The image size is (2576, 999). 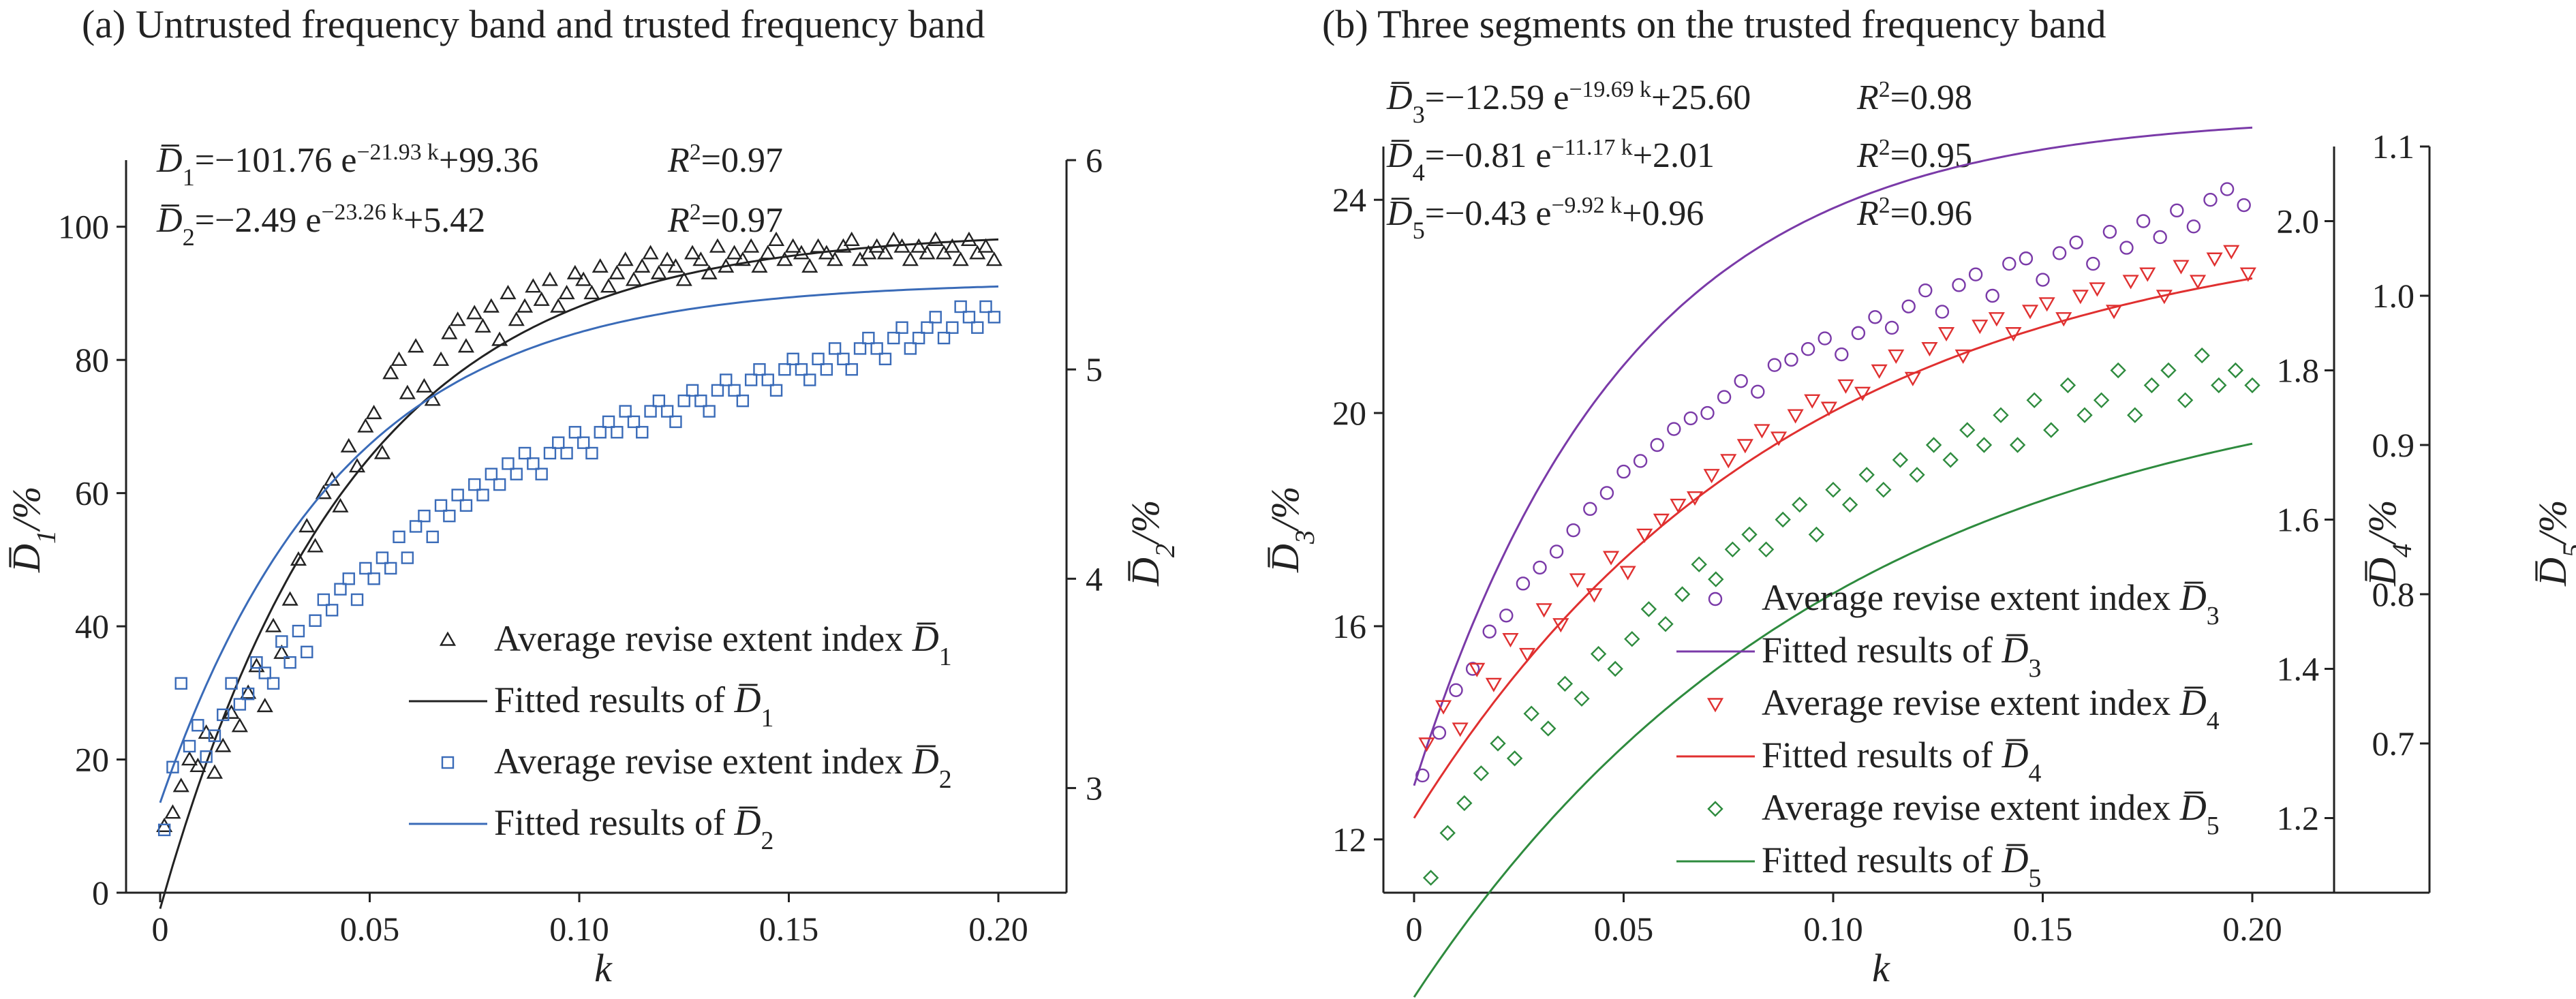 I want to click on y-right-tick-label: 5, so click(x=1094, y=369).